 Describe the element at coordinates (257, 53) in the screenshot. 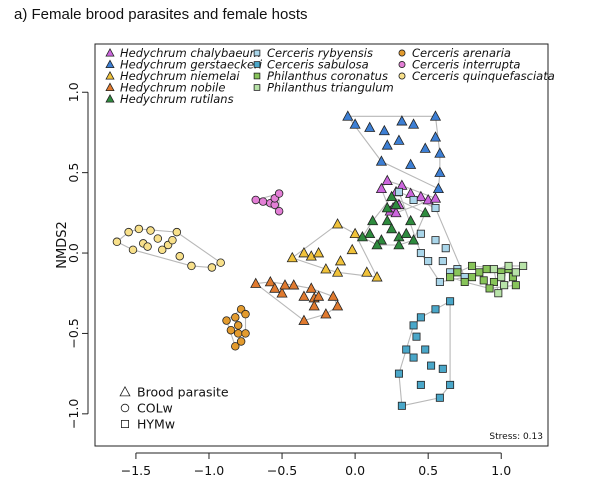

I see `legend-marker-cerceris-rybyensis` at that location.